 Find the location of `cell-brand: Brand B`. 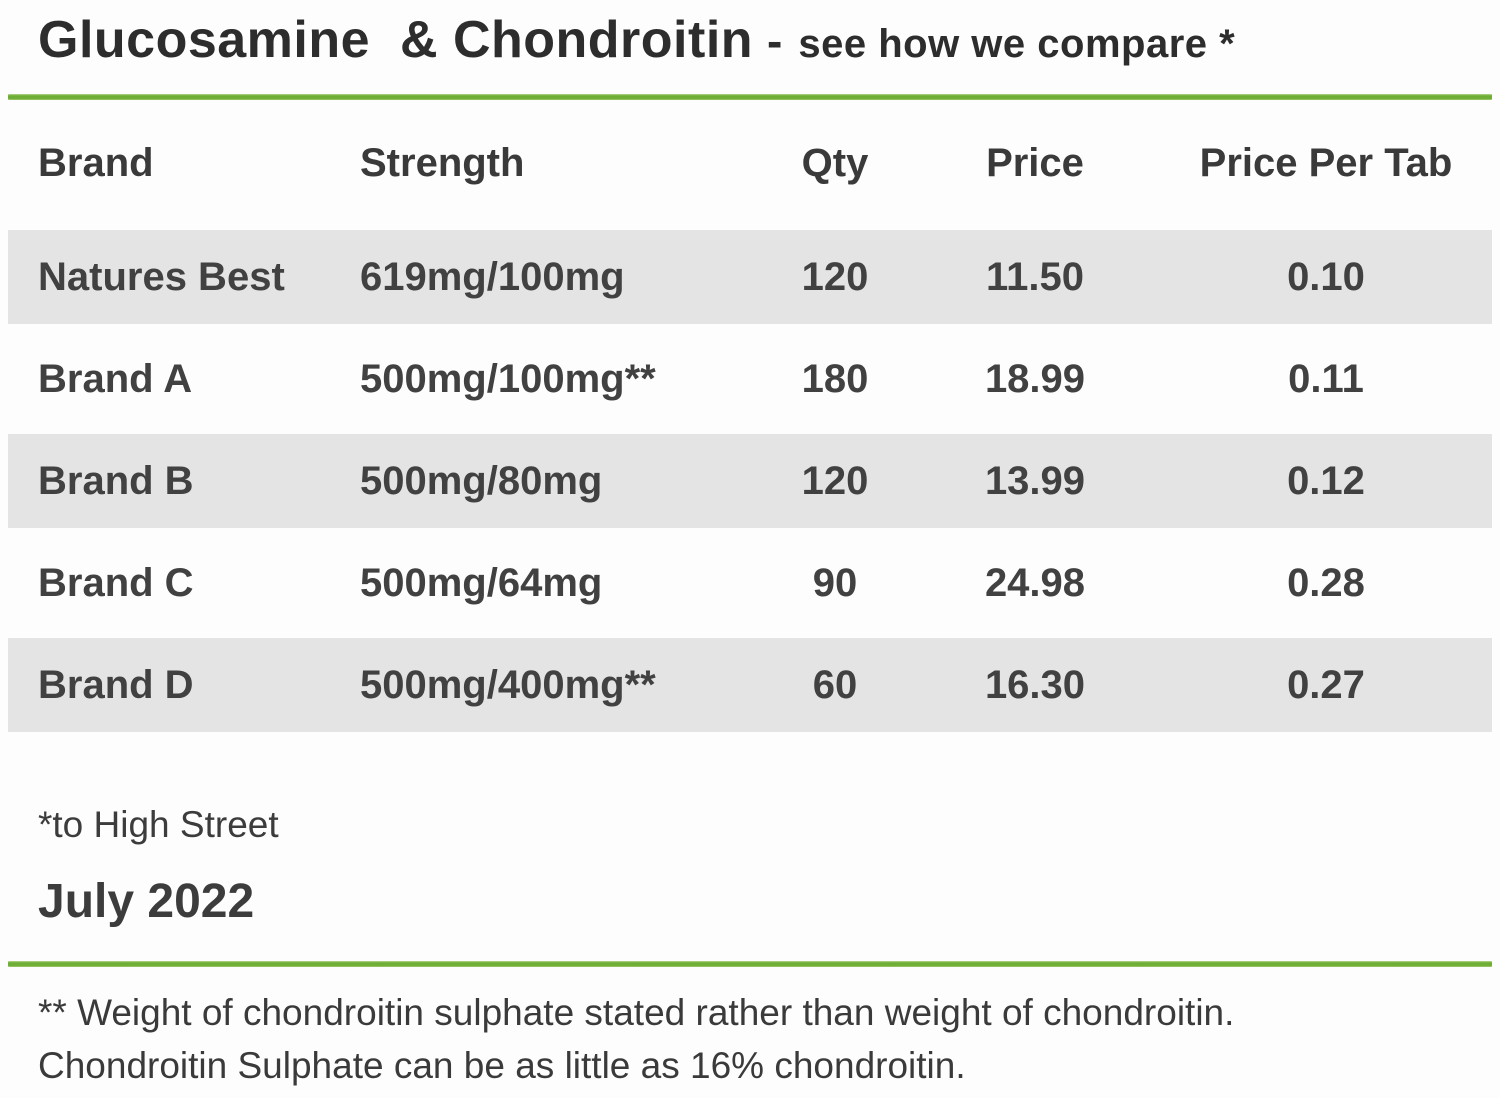

cell-brand: Brand B is located at coordinates (116, 480).